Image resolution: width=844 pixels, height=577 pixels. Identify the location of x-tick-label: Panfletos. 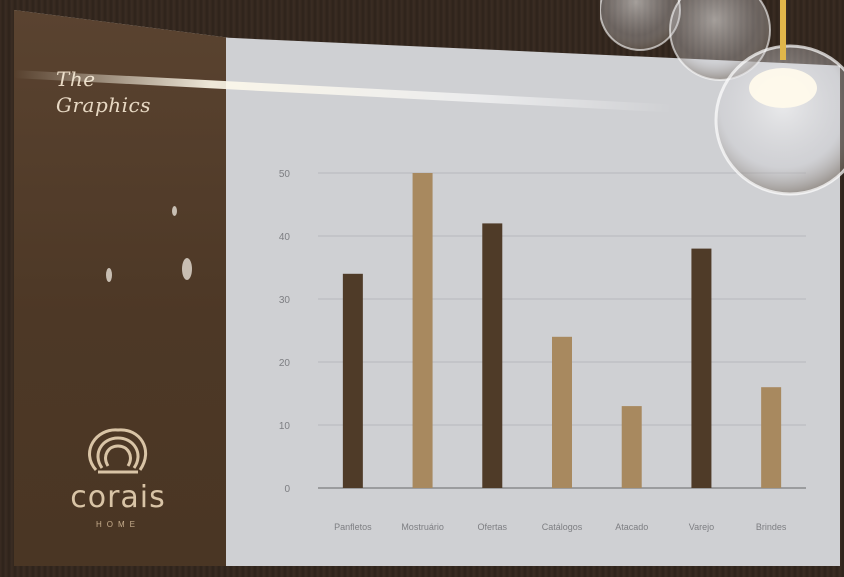
(353, 527).